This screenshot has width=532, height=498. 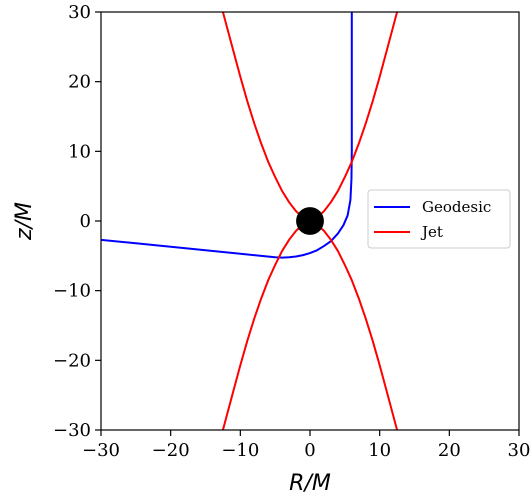 What do you see at coordinates (72, 360) in the screenshot?
I see `y-tick-label: −20` at bounding box center [72, 360].